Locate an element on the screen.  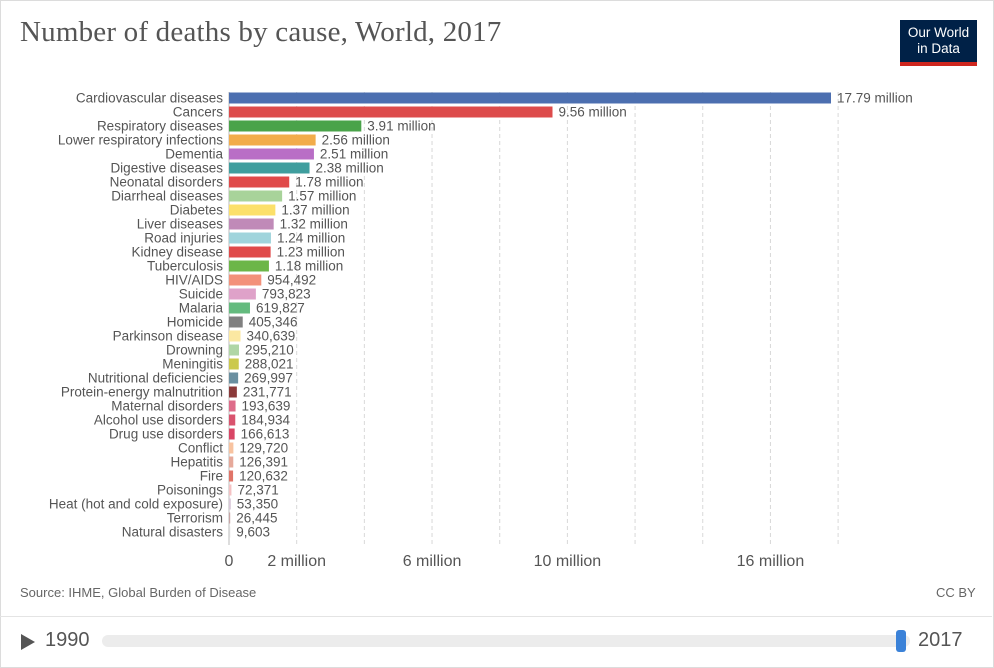
category-label: Diarrheal diseases is located at coordinates (167, 196).